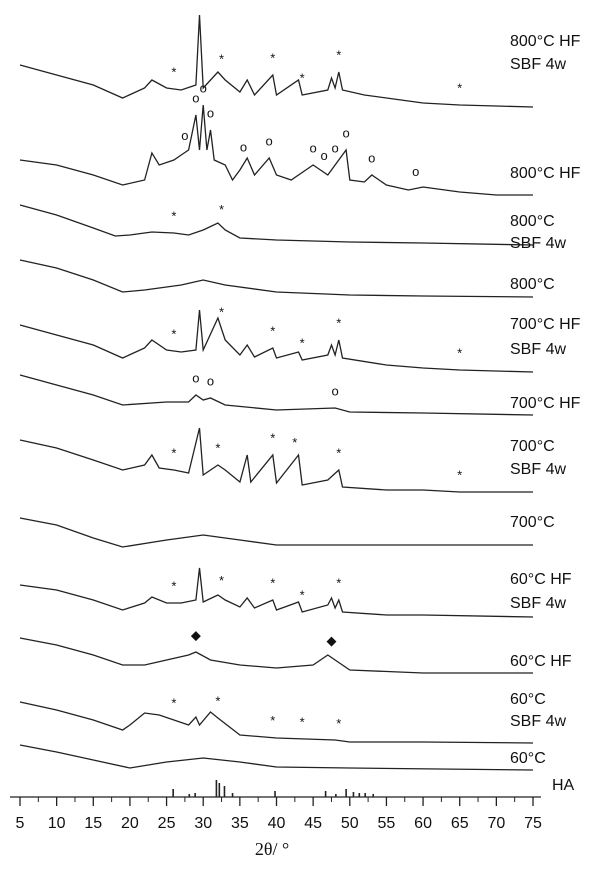 Image resolution: width=603 pixels, height=872 pixels. Describe the element at coordinates (20, 823) in the screenshot. I see `x-tick-label: 5` at that location.